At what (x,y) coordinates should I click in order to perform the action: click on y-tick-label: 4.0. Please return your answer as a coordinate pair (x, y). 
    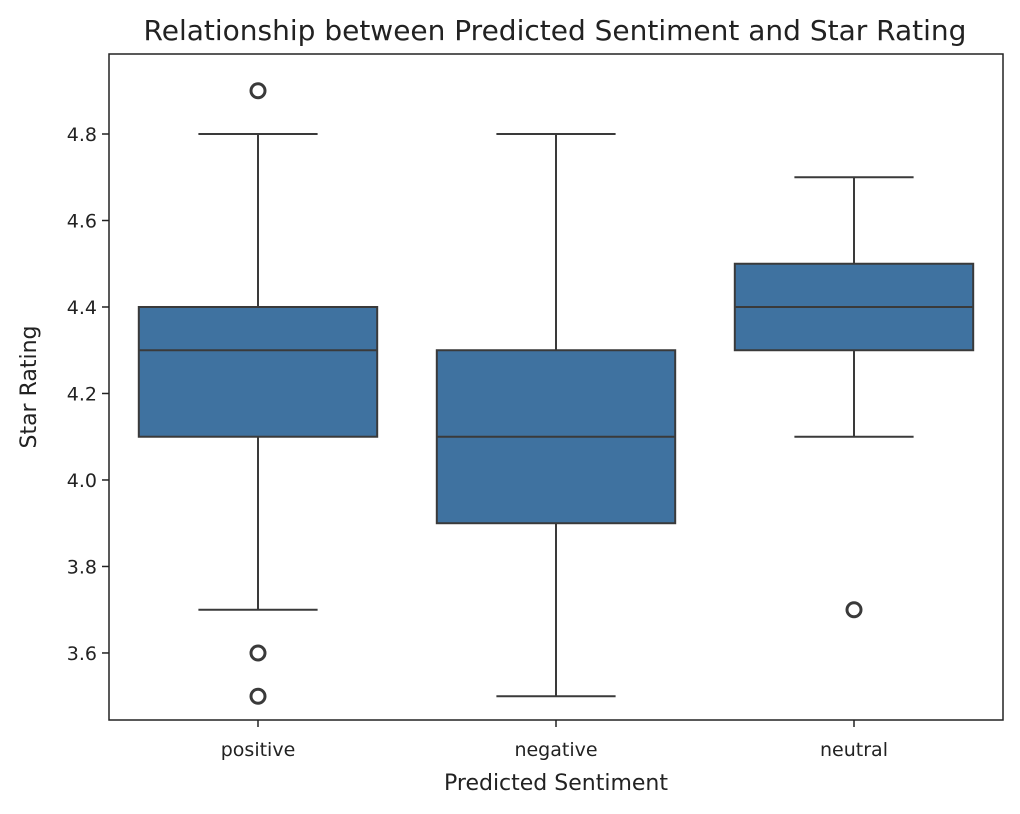
    Looking at the image, I should click on (82, 481).